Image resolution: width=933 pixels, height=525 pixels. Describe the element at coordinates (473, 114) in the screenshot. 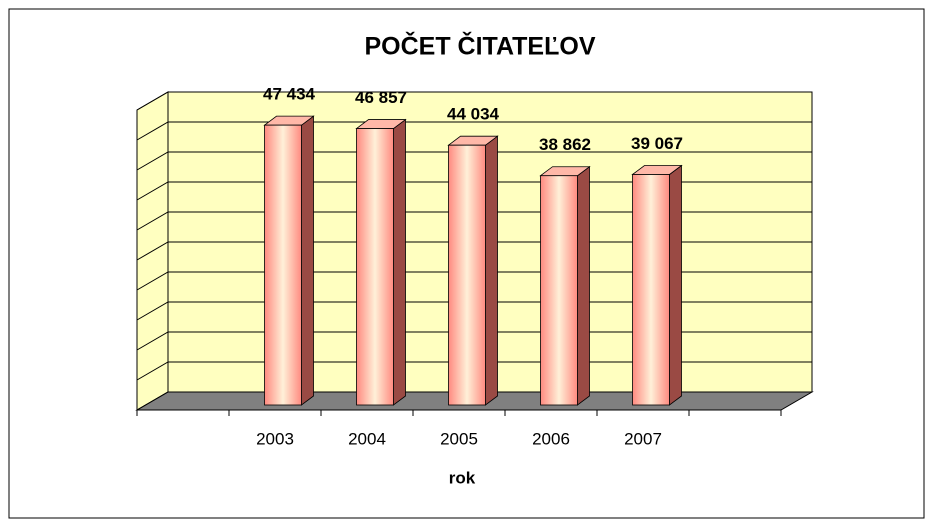

I see `value-label: 44 034` at that location.